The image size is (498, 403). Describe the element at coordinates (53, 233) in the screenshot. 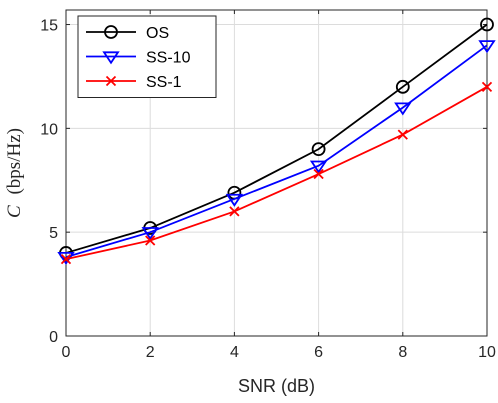

I see `y-tick-label: 5` at that location.